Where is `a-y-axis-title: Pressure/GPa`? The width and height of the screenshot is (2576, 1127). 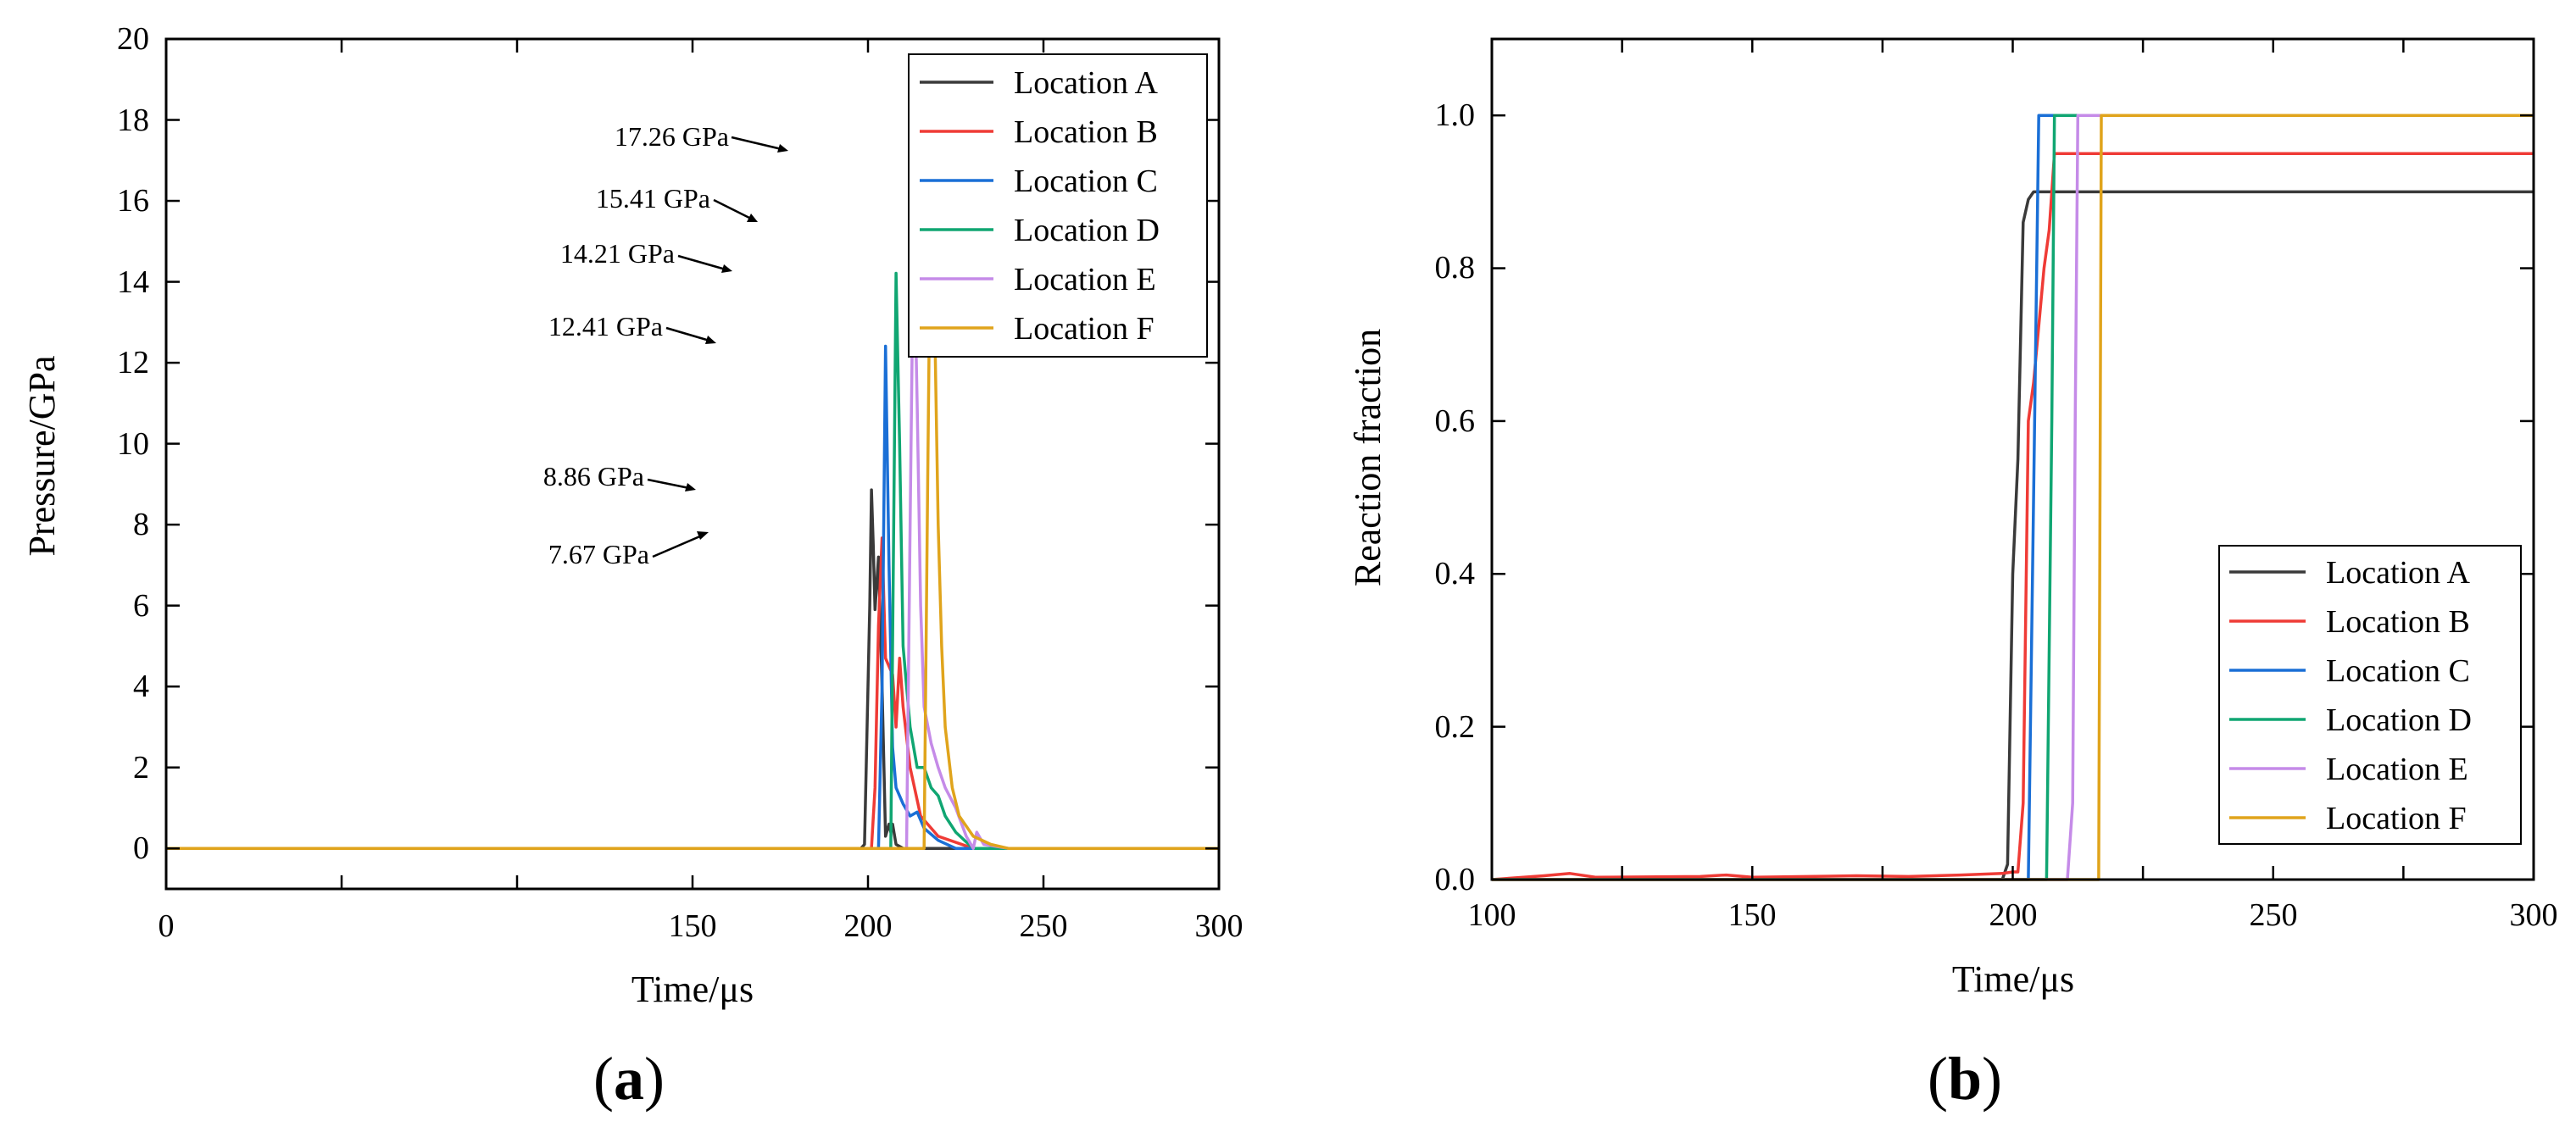
a-y-axis-title: Pressure/GPa is located at coordinates (42, 455).